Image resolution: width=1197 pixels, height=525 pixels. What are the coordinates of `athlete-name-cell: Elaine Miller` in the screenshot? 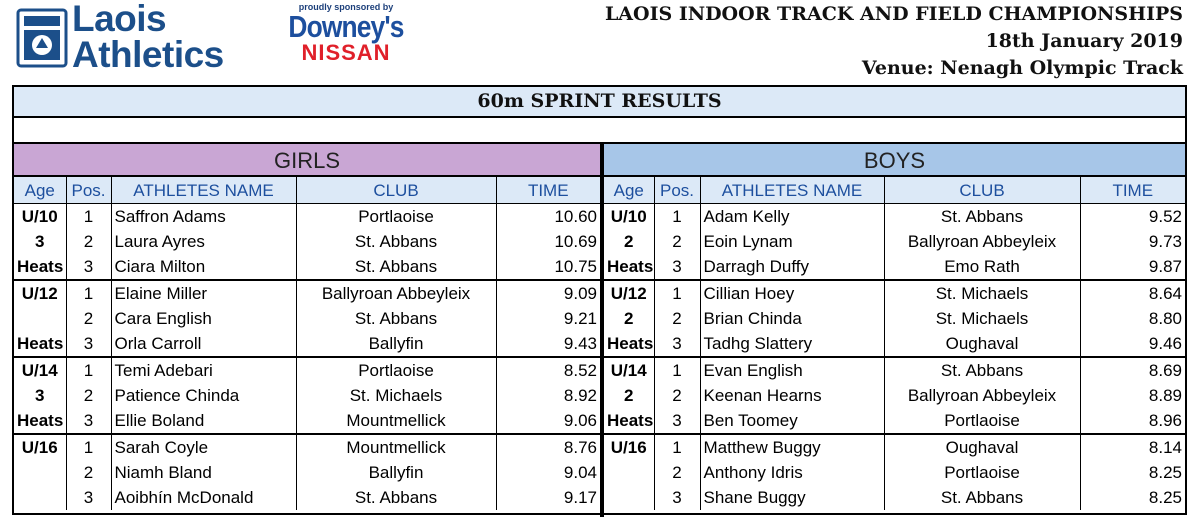 It's located at (204, 293).